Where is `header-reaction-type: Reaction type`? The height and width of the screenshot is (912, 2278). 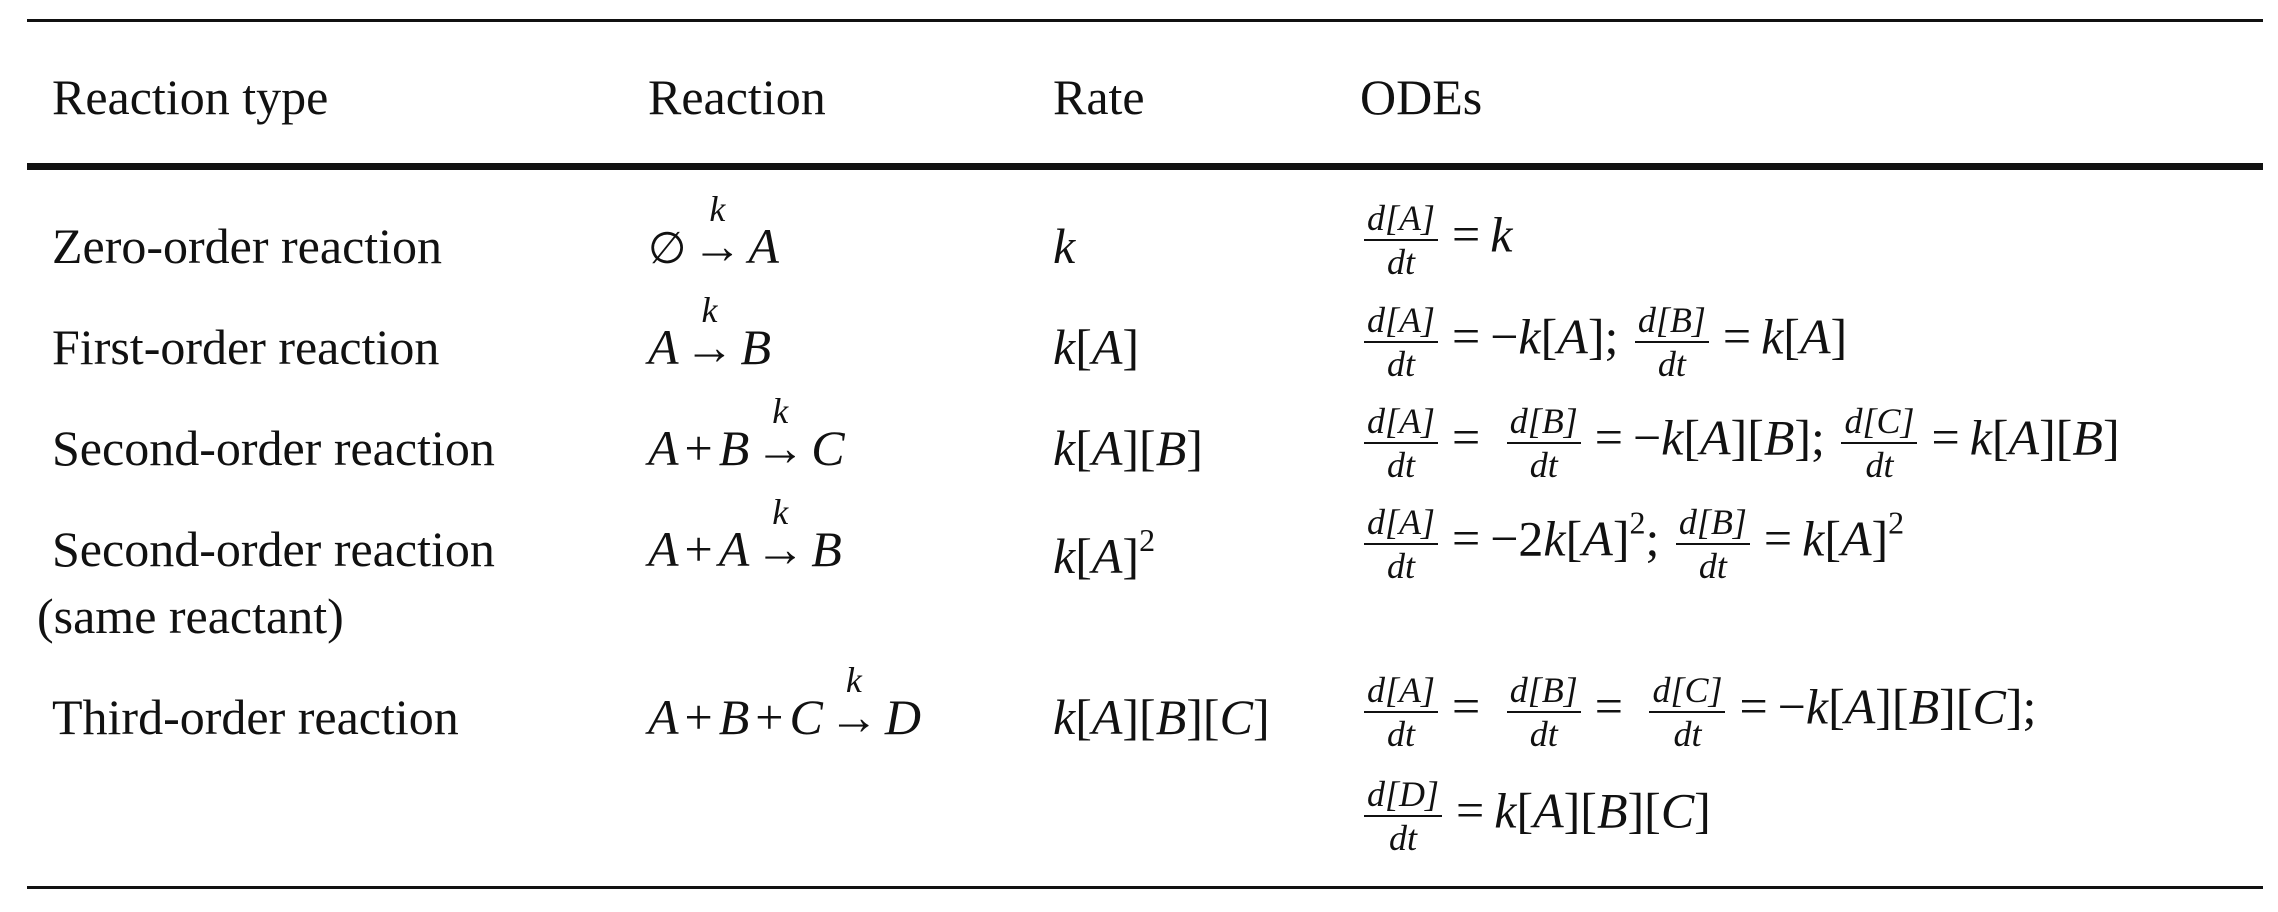 header-reaction-type: Reaction type is located at coordinates (190, 97).